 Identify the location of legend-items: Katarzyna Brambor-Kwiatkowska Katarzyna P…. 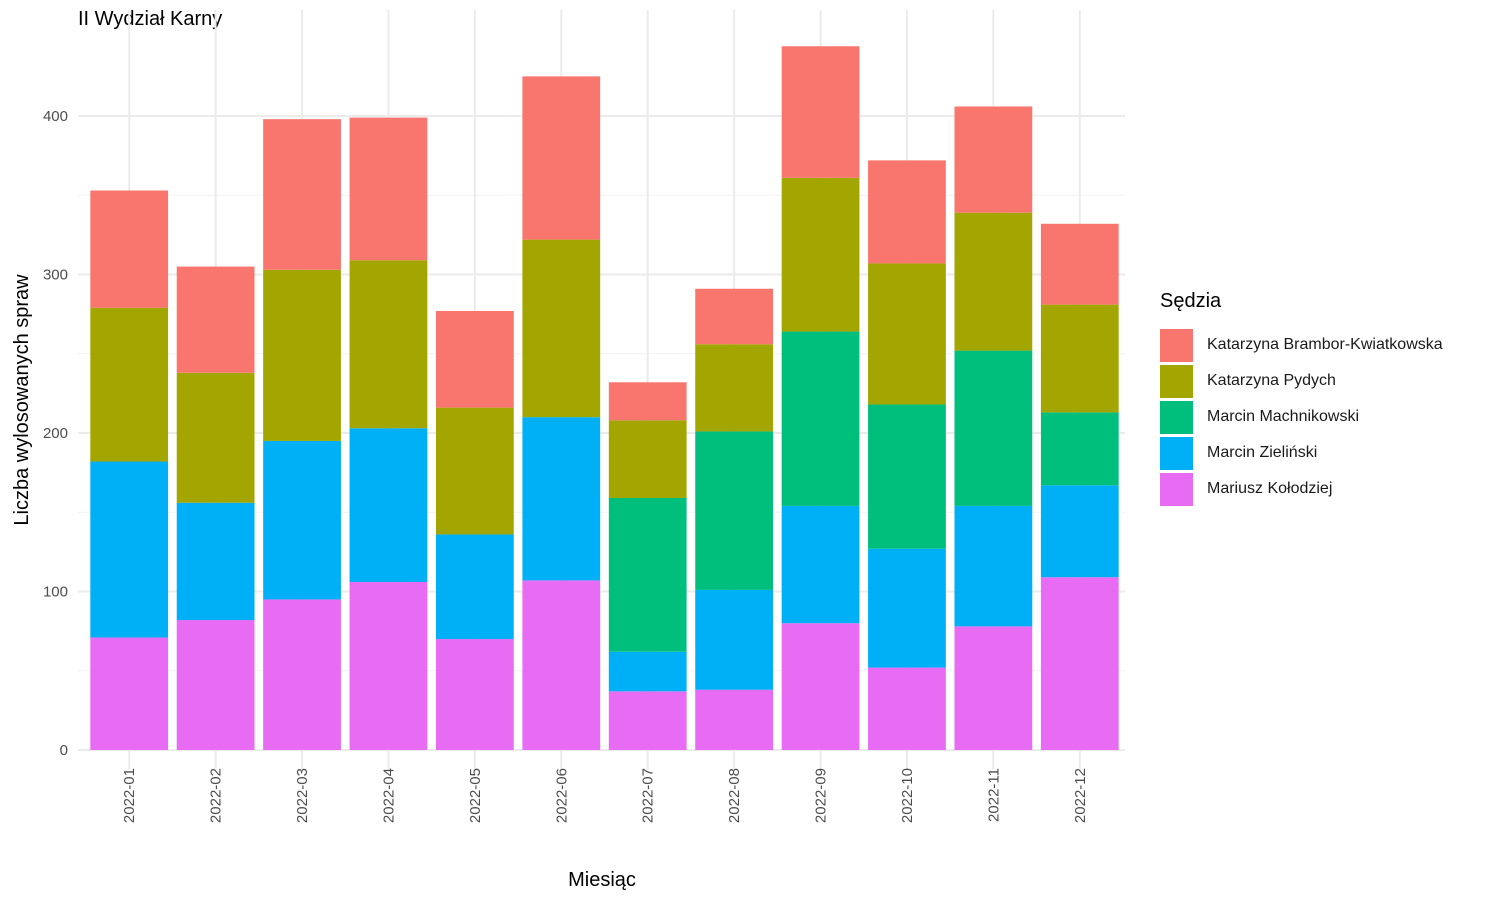
(1301, 417).